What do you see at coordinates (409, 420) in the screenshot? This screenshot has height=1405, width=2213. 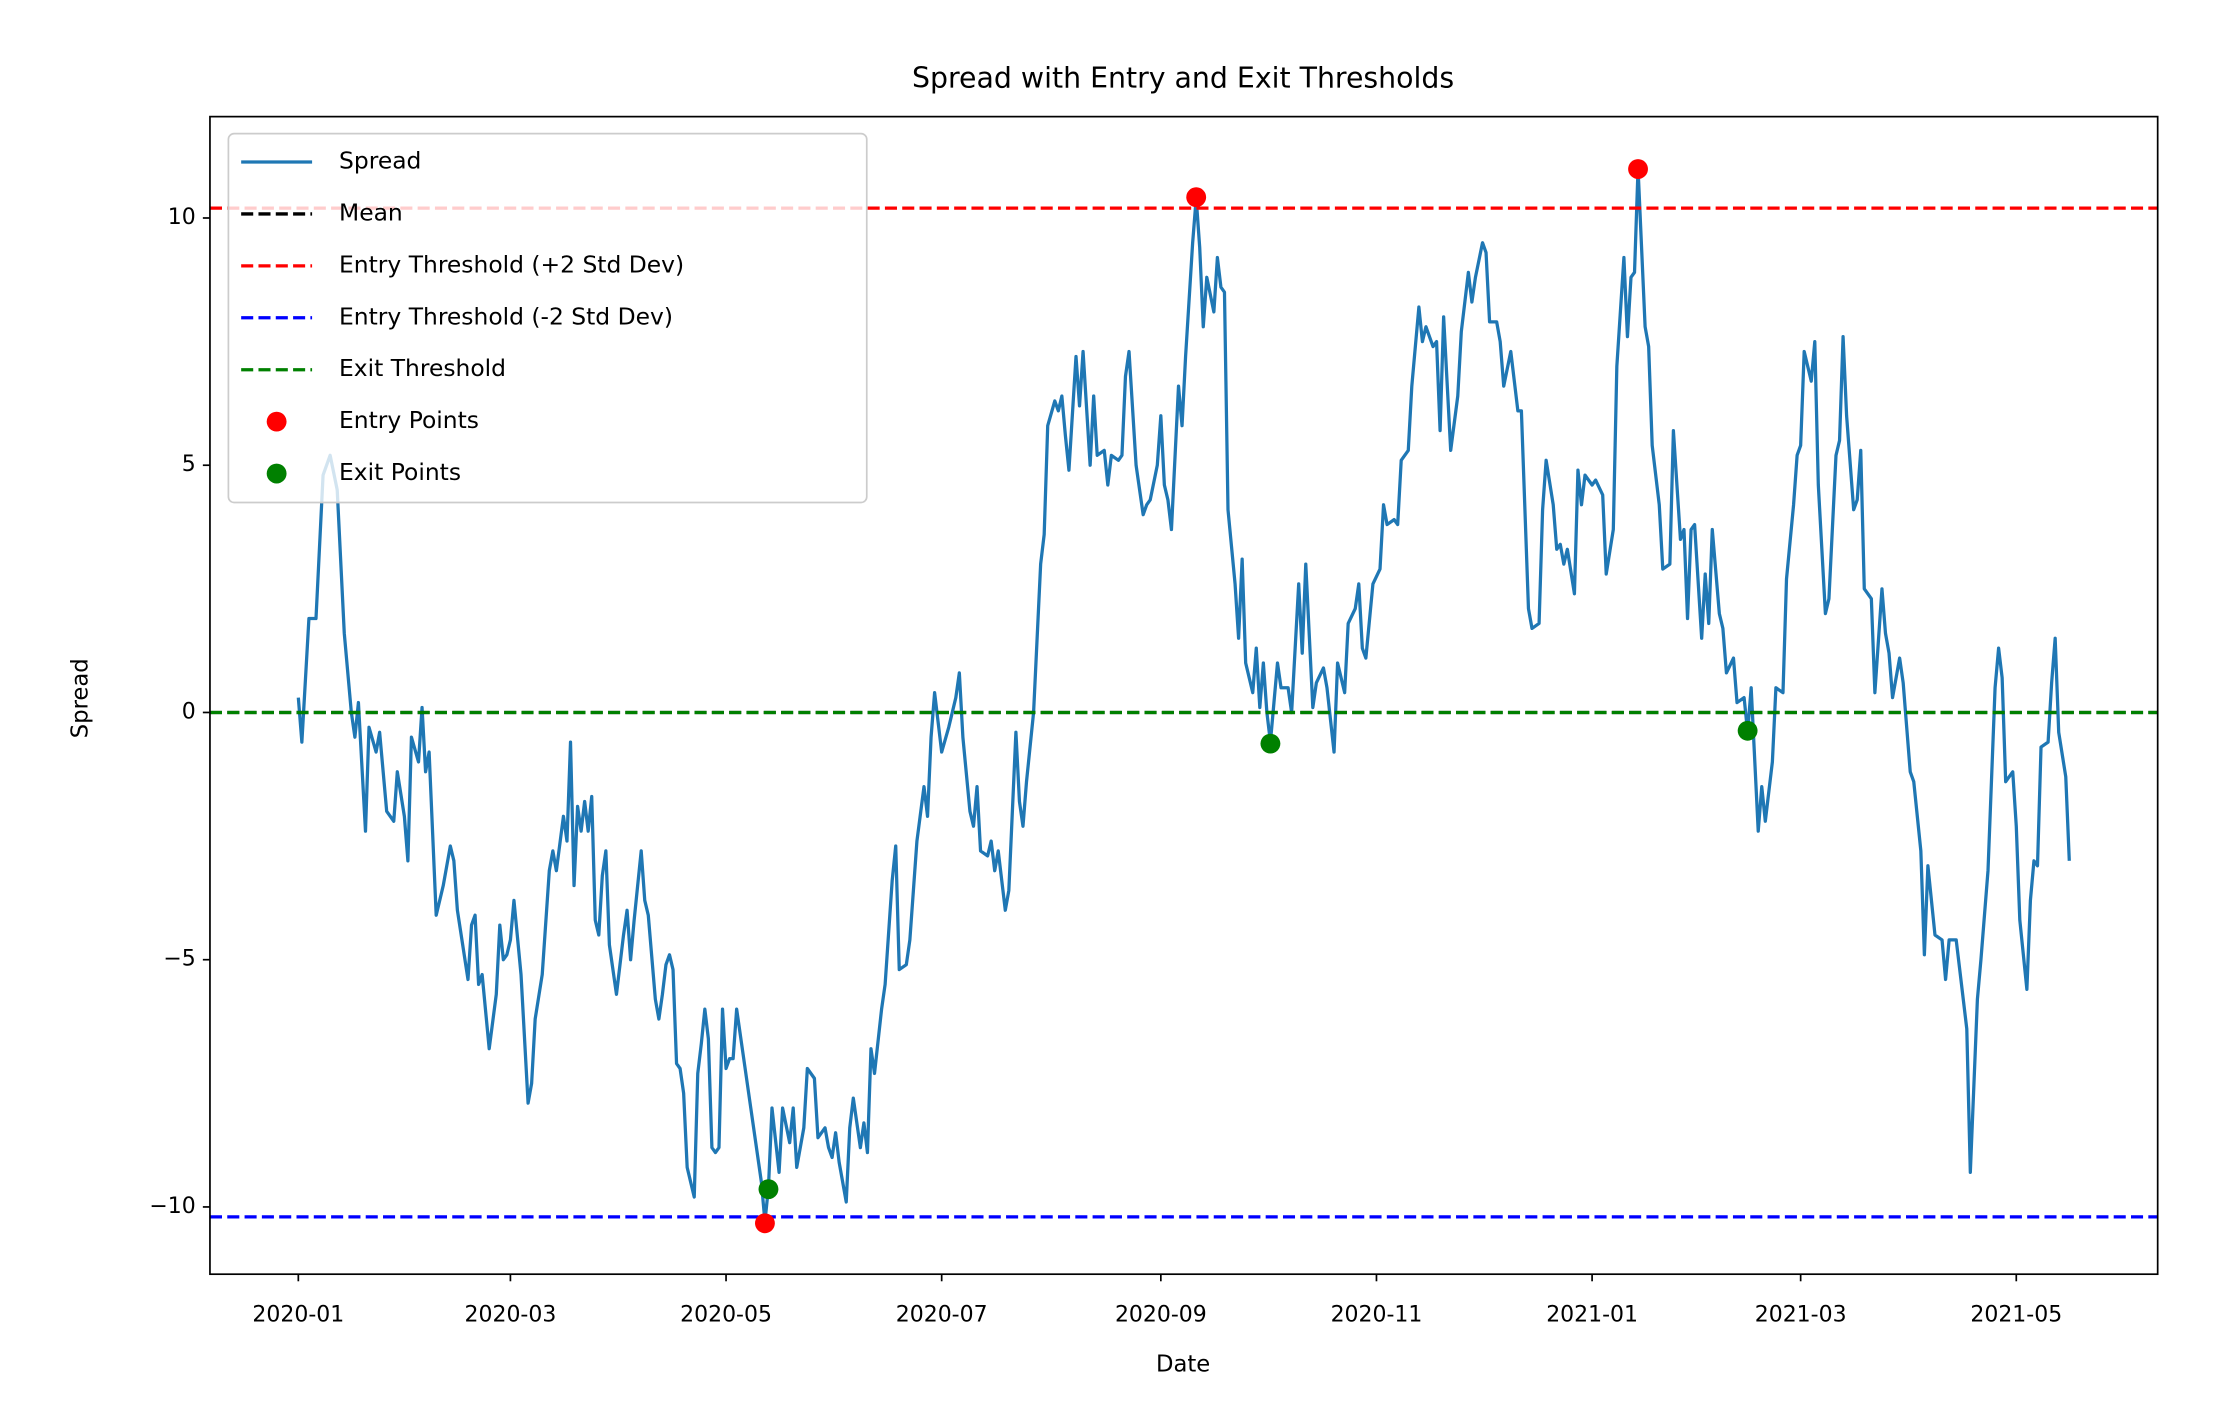 I see `legend-label: Entry Points` at bounding box center [409, 420].